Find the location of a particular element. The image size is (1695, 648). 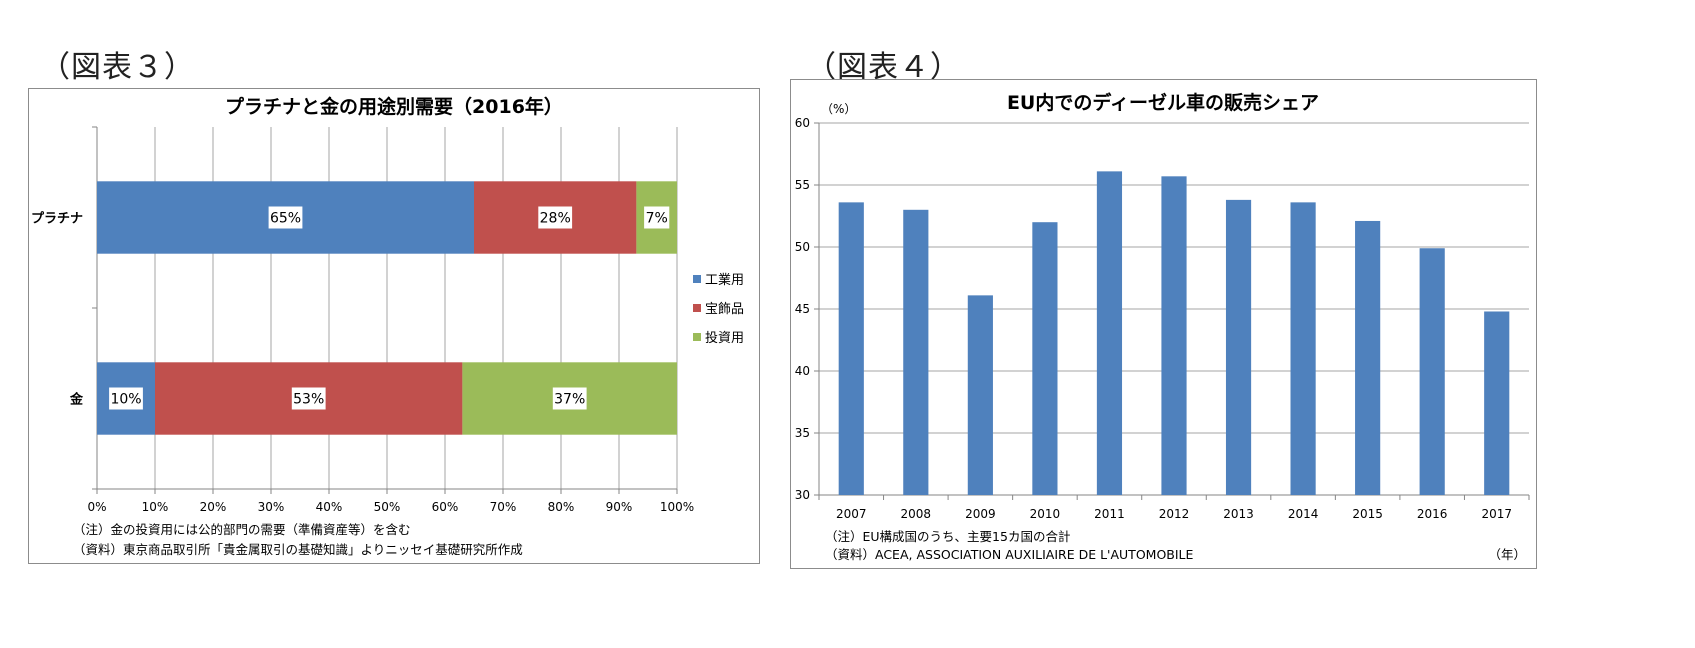

note-text: （注）EU構成国のうち、主要15カ国の合計 is located at coordinates (947, 536).